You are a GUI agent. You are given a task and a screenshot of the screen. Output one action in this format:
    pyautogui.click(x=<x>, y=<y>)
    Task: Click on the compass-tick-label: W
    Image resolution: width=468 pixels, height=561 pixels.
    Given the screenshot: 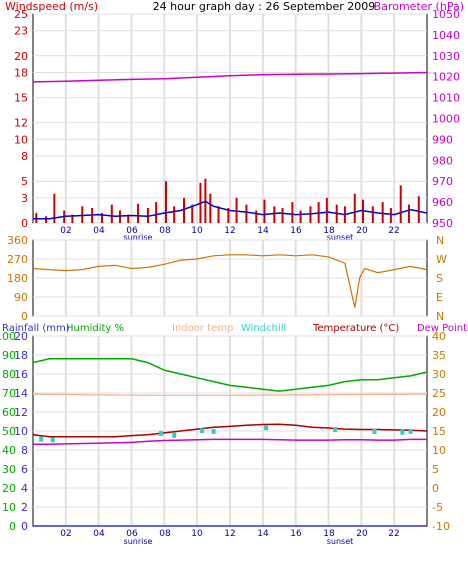 What is the action you would take?
    pyautogui.click(x=441, y=259)
    